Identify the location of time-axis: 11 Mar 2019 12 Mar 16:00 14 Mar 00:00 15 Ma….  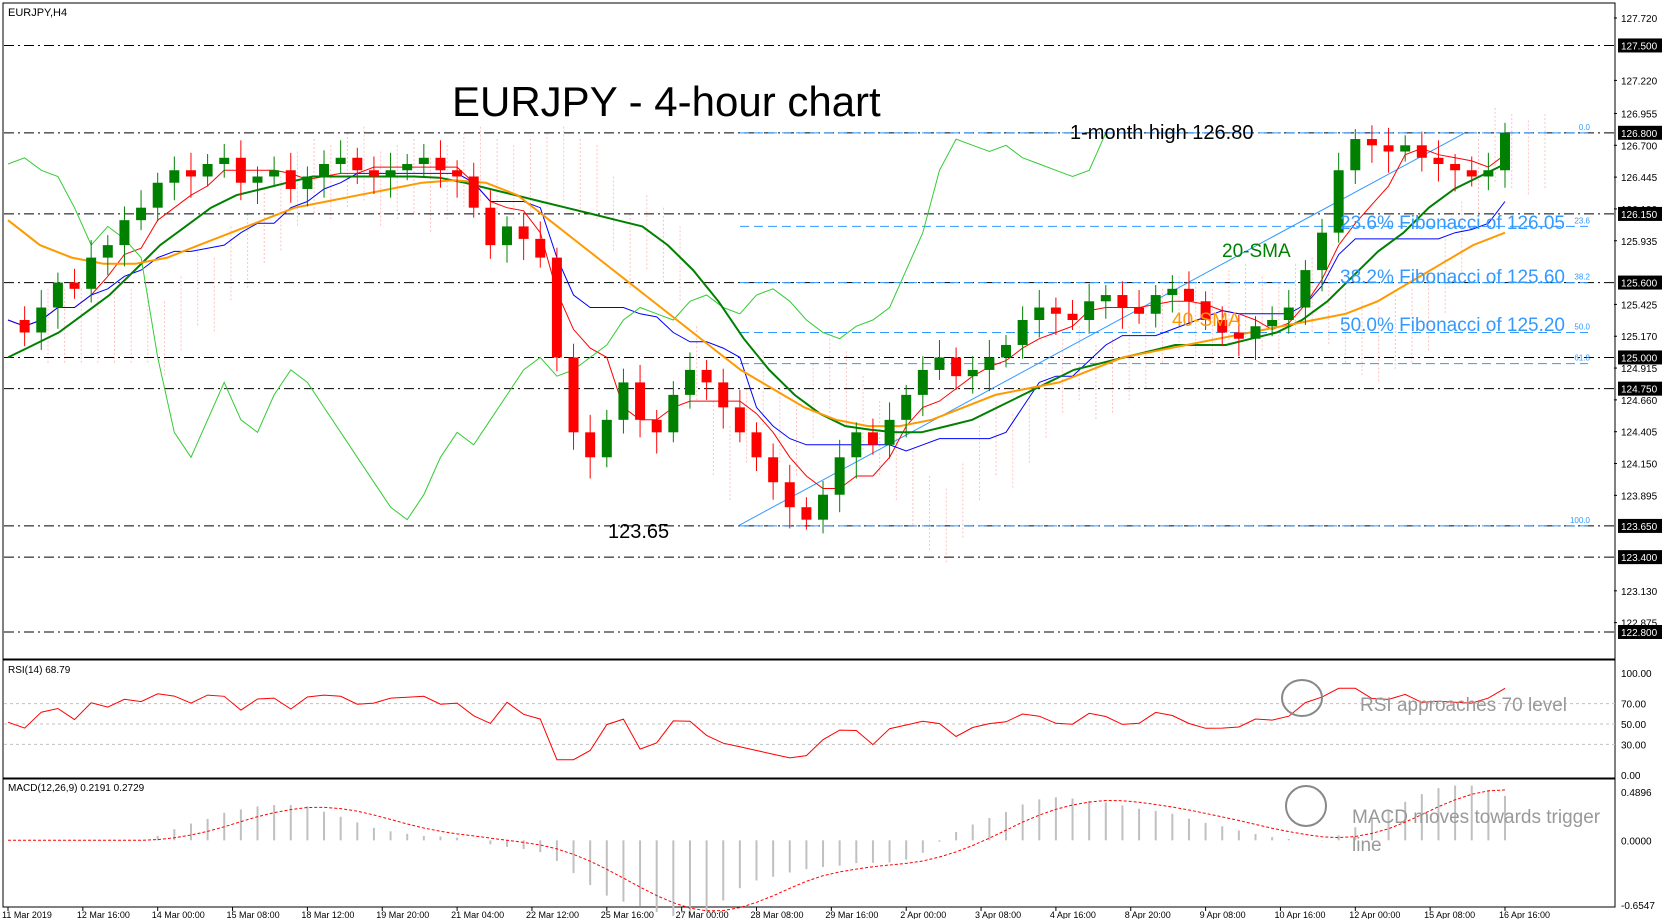
(776, 913).